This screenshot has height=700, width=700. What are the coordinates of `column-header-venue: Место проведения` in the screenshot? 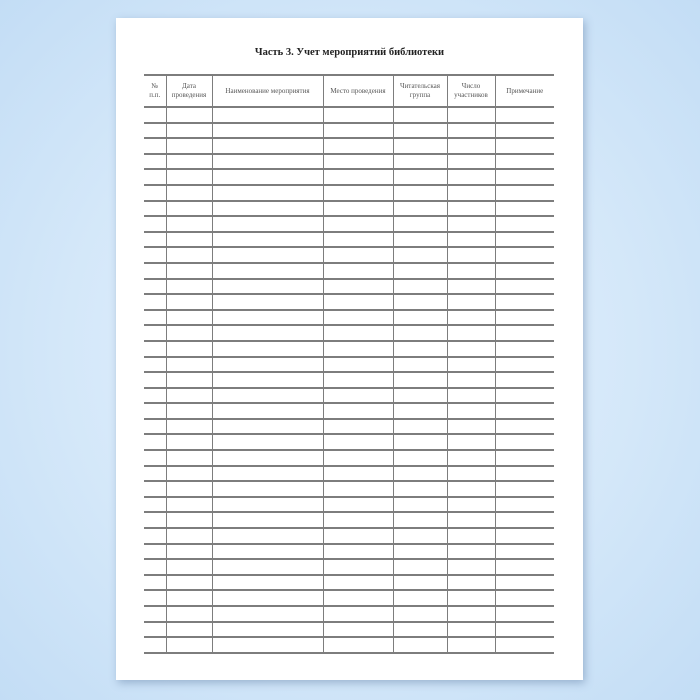 It's located at (357, 90).